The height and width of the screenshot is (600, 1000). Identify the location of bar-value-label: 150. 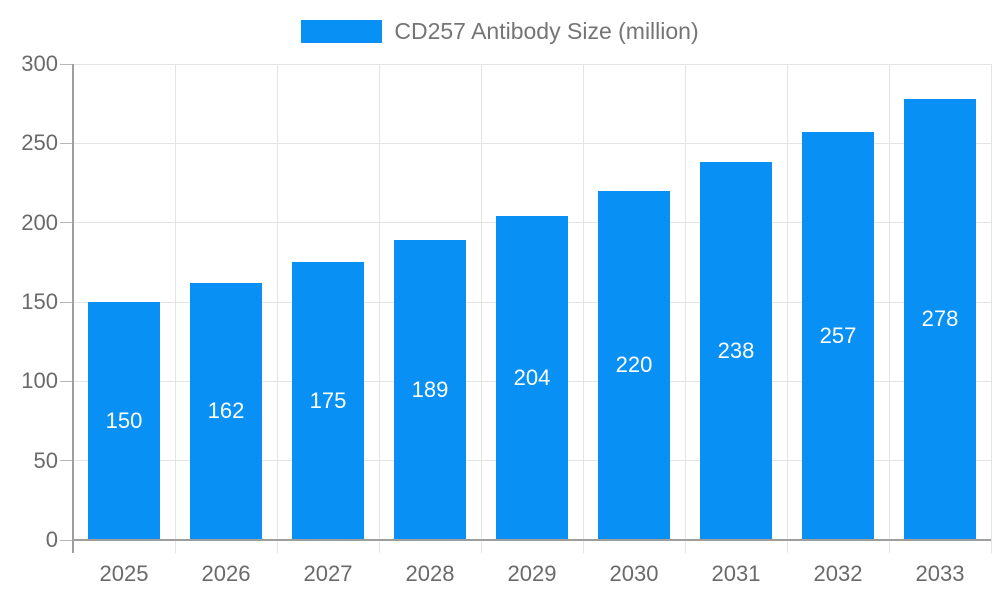
(124, 420).